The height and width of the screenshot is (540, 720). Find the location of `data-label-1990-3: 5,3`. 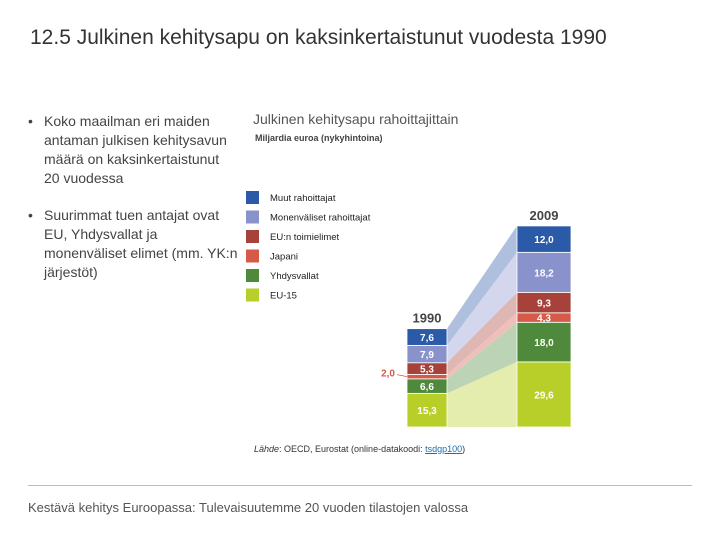

data-label-1990-3: 5,3 is located at coordinates (427, 370).